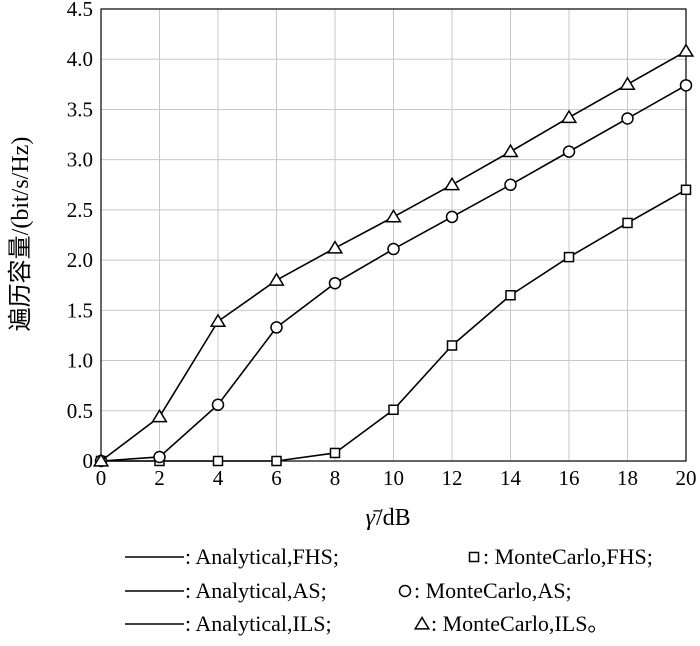 Image resolution: width=700 pixels, height=646 pixels. I want to click on legend-line-label: : Analytical,AS;, so click(256, 590).